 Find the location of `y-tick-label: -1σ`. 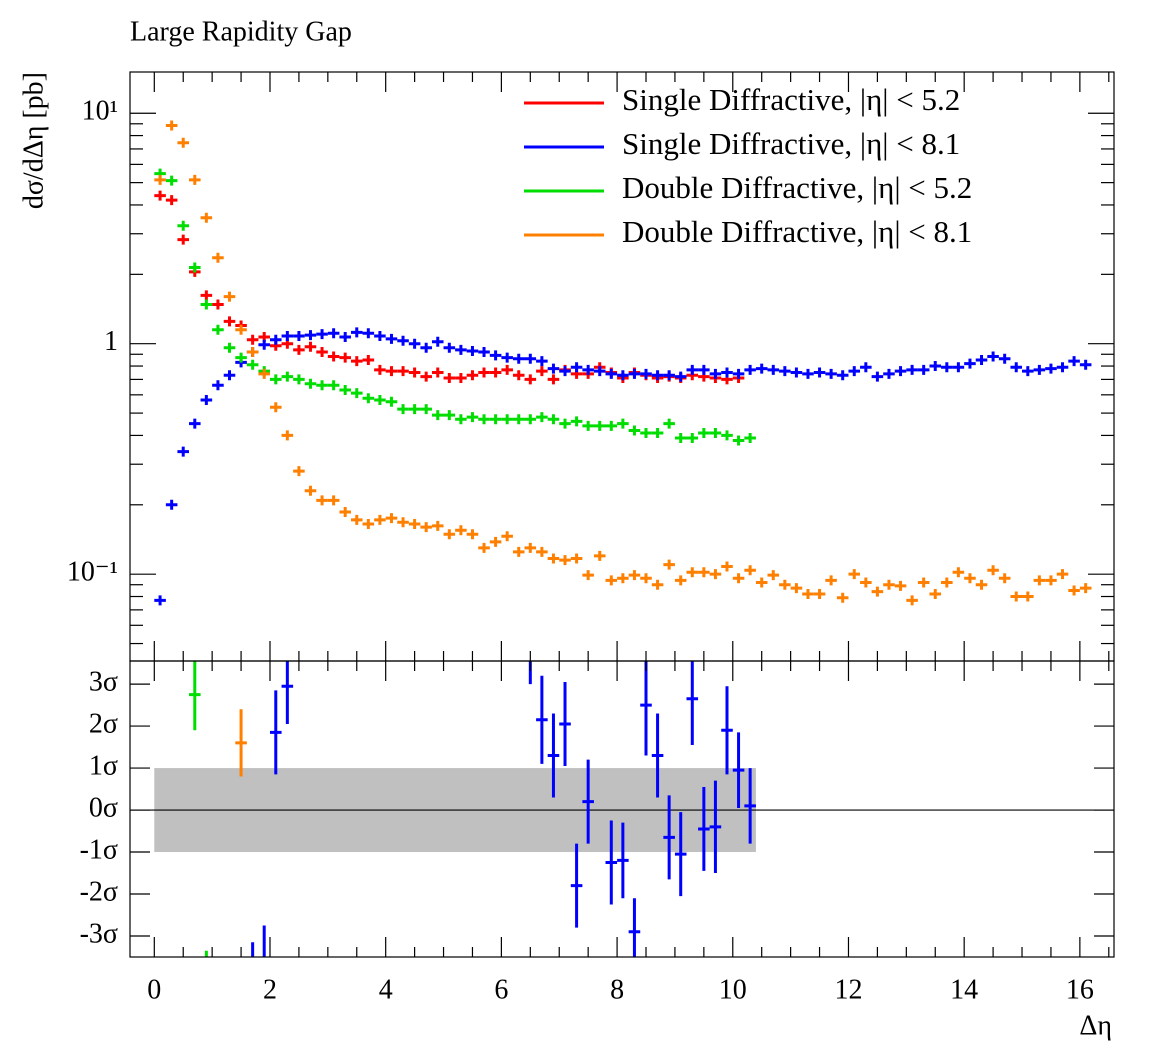

y-tick-label: -1σ is located at coordinates (99, 849).